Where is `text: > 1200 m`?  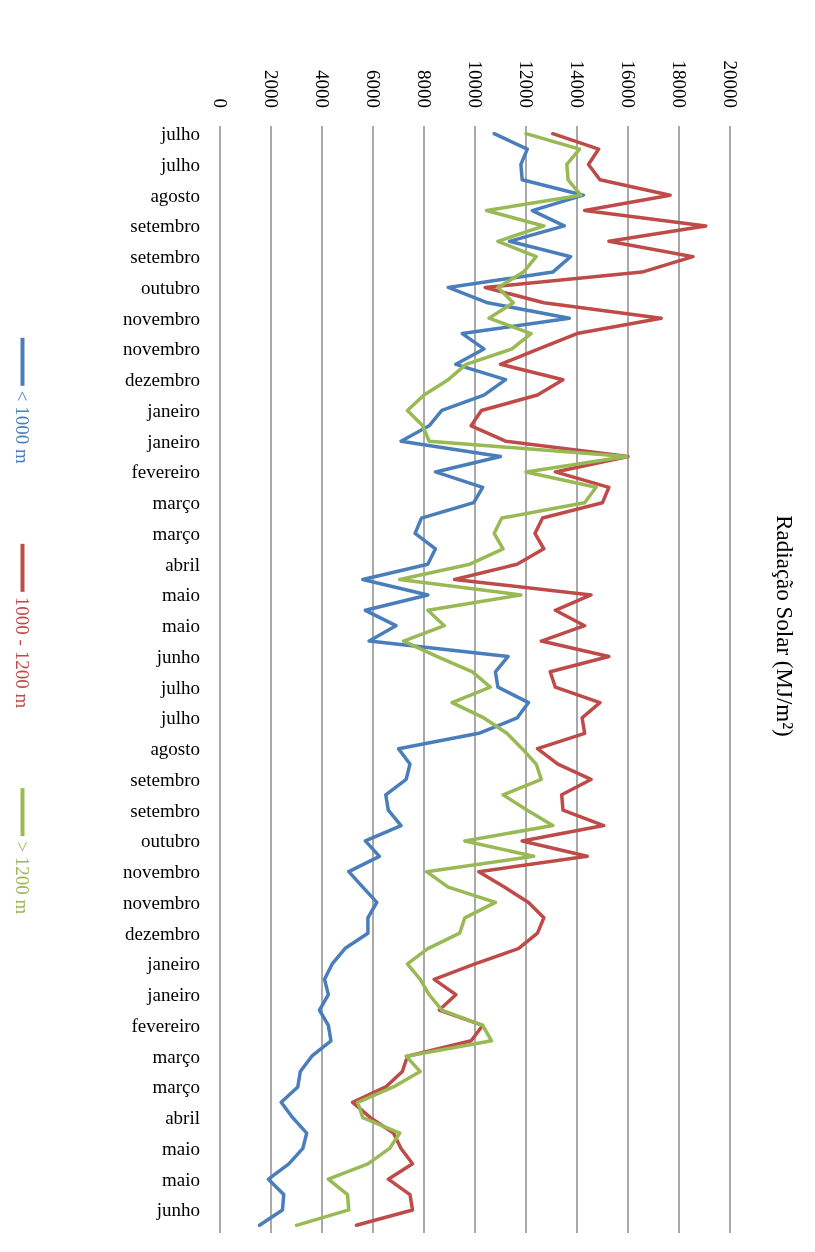 text: > 1200 m is located at coordinates (22, 878).